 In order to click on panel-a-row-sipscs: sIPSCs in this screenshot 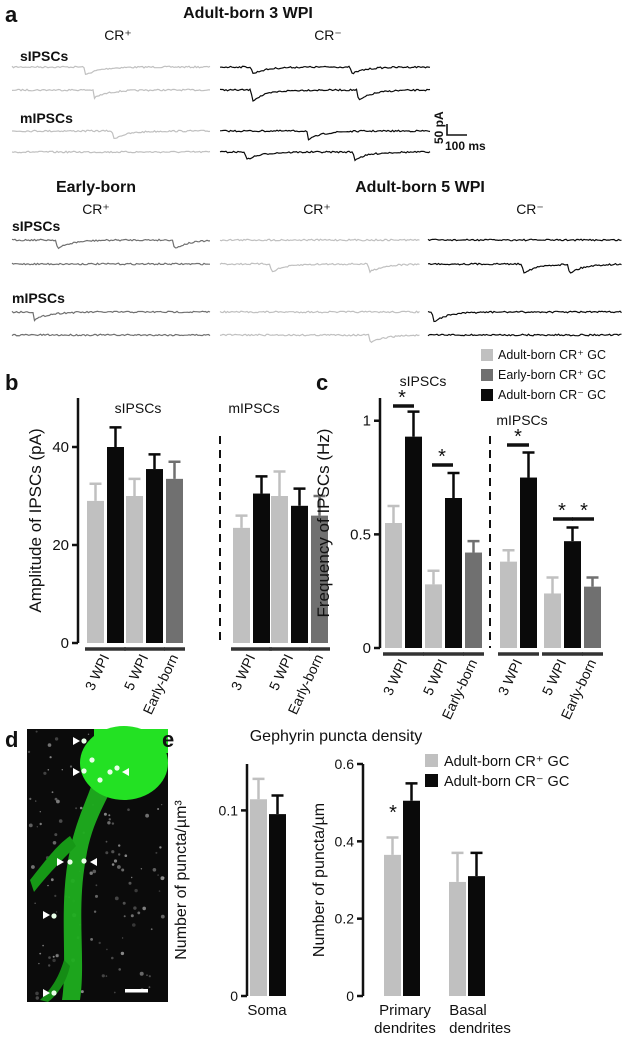, I will do `click(44, 56)`.